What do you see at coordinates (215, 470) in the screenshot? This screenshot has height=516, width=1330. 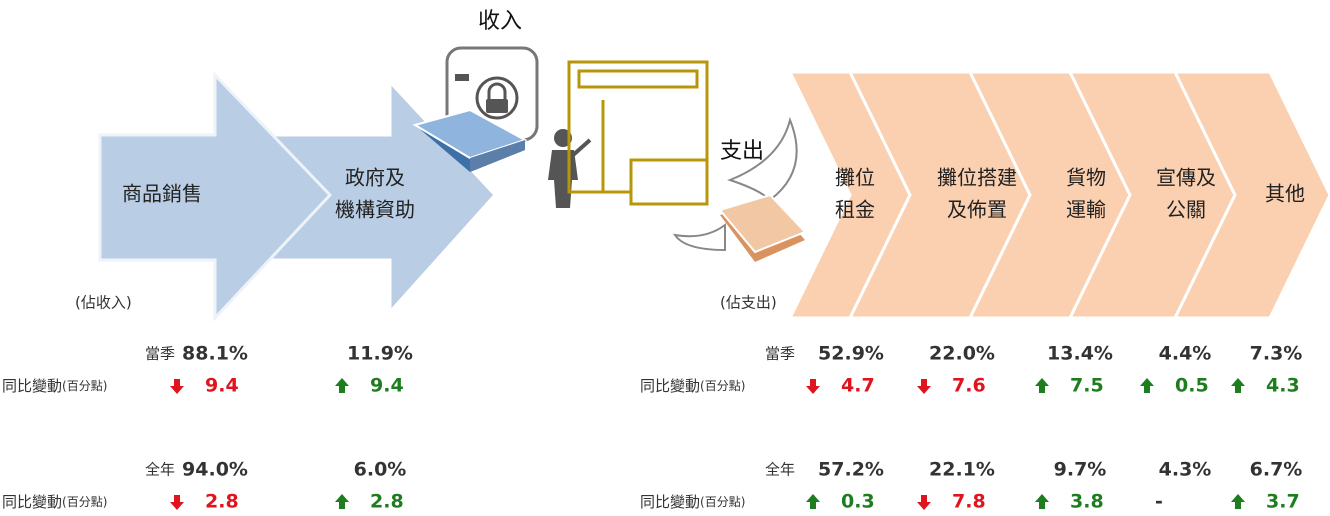 I see `share-value: 94.0%` at bounding box center [215, 470].